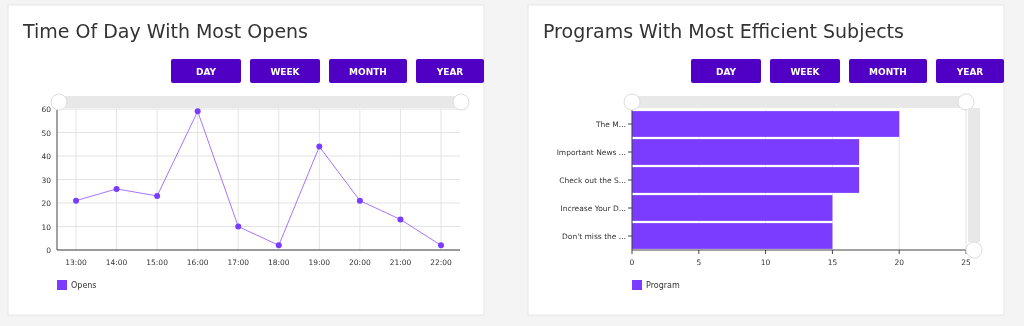 Image resolution: width=1024 pixels, height=326 pixels. What do you see at coordinates (165, 31) in the screenshot?
I see `chart-title: Time Of Day With Most Opens` at bounding box center [165, 31].